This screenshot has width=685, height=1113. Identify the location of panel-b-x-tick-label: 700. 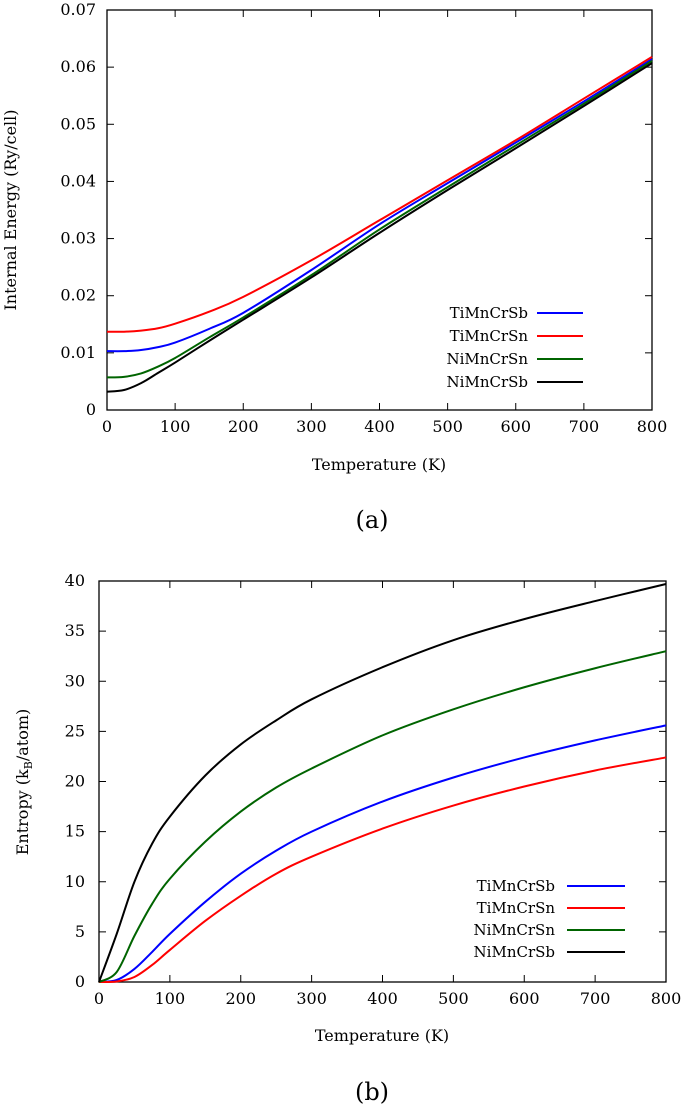
(595, 998).